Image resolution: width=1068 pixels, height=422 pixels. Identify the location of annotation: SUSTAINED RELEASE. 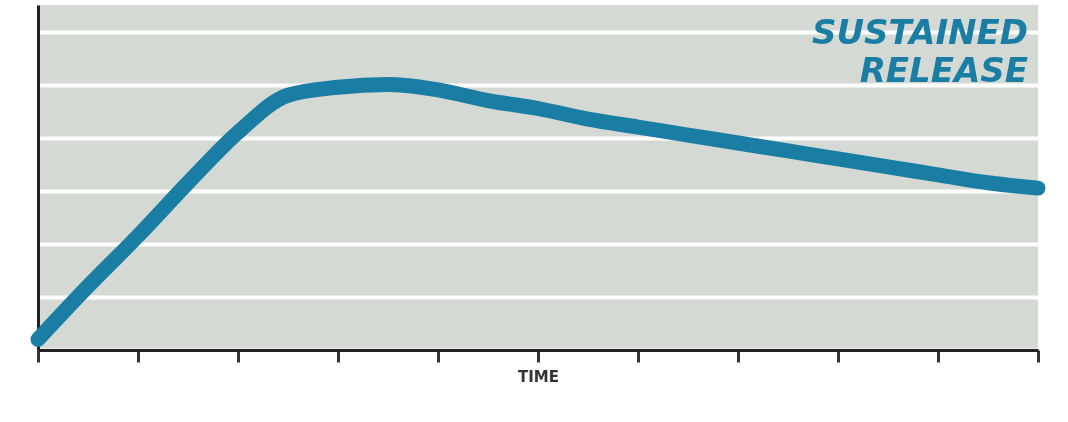
(919, 51).